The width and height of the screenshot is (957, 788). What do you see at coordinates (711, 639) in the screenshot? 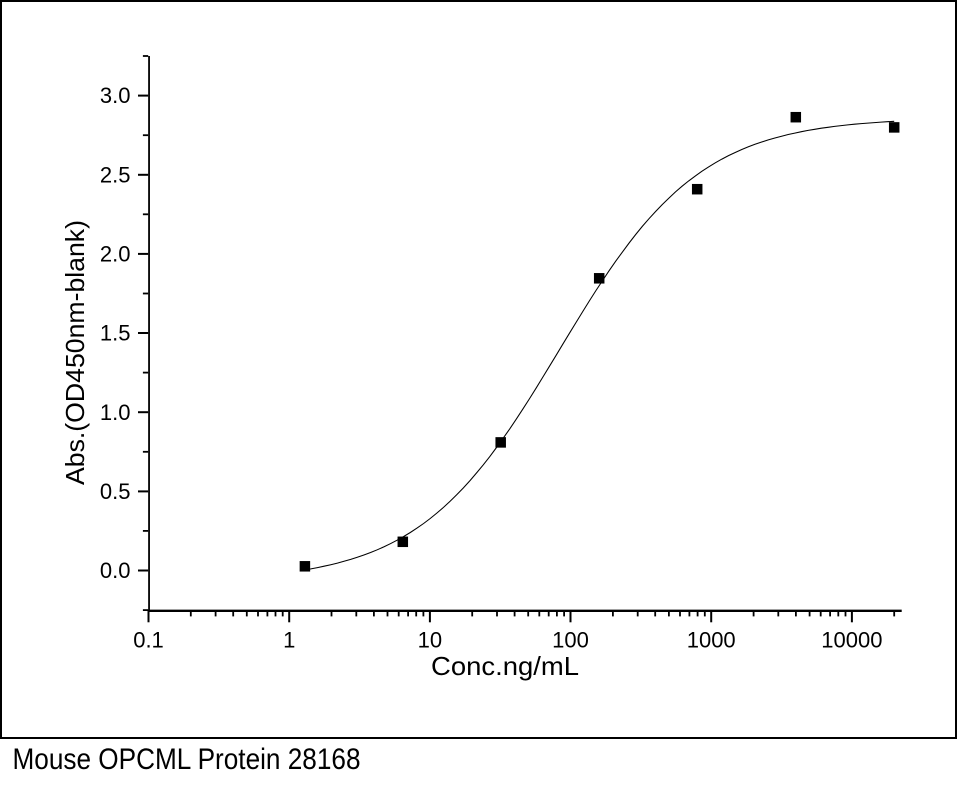
I see `svg-text: 1000` at bounding box center [711, 639].